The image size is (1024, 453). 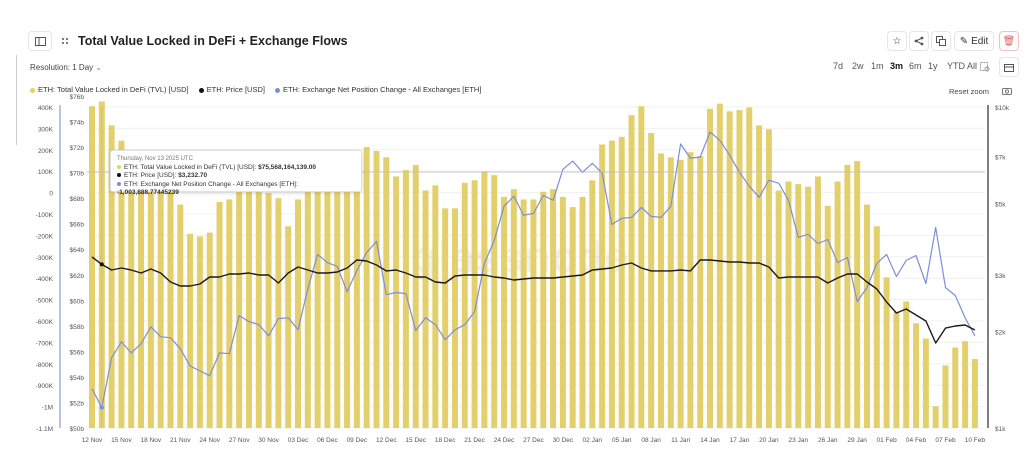 What do you see at coordinates (838, 66) in the screenshot?
I see `range-7d: 7d` at bounding box center [838, 66].